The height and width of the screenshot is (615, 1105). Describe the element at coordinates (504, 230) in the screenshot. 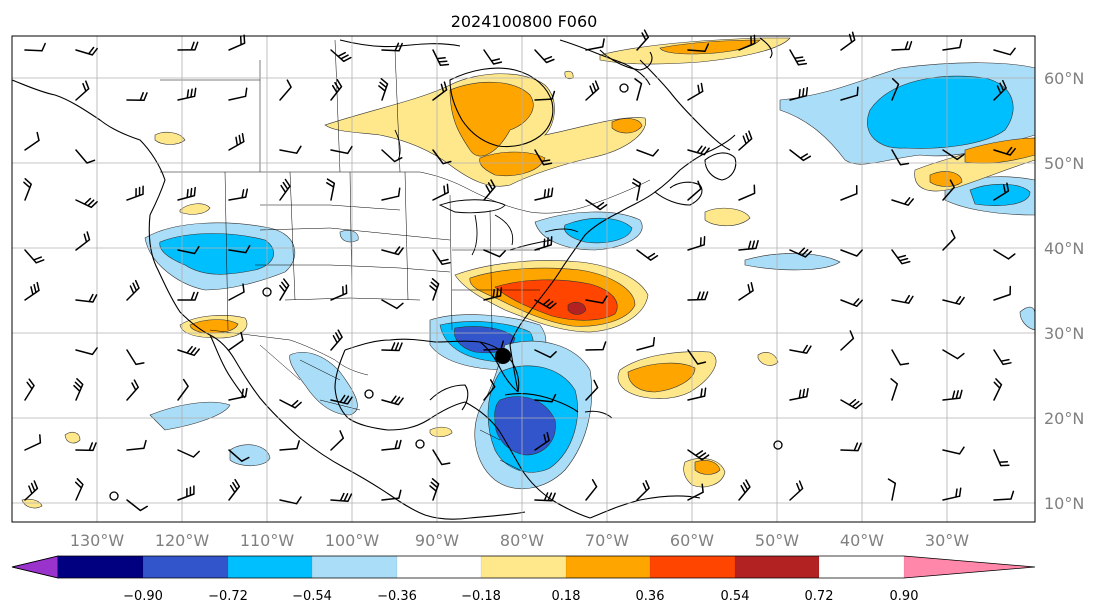

I see `lake-huron` at that location.